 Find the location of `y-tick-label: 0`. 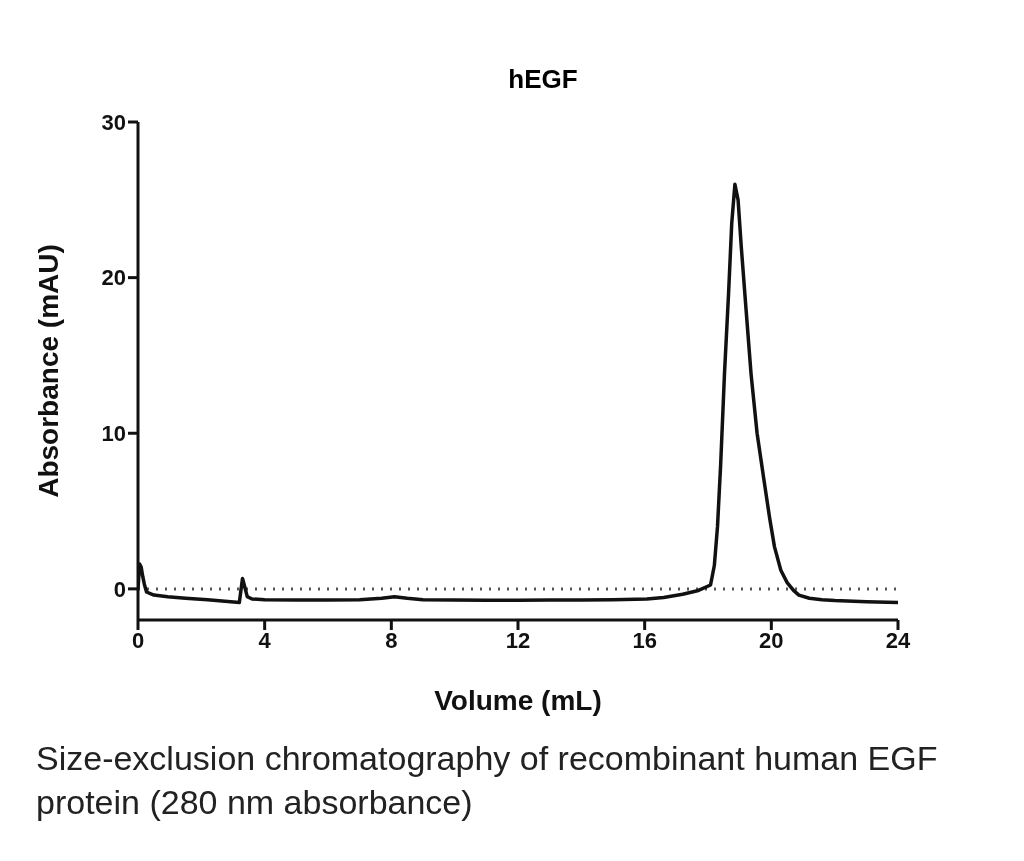

y-tick-label: 0 is located at coordinates (119, 589).